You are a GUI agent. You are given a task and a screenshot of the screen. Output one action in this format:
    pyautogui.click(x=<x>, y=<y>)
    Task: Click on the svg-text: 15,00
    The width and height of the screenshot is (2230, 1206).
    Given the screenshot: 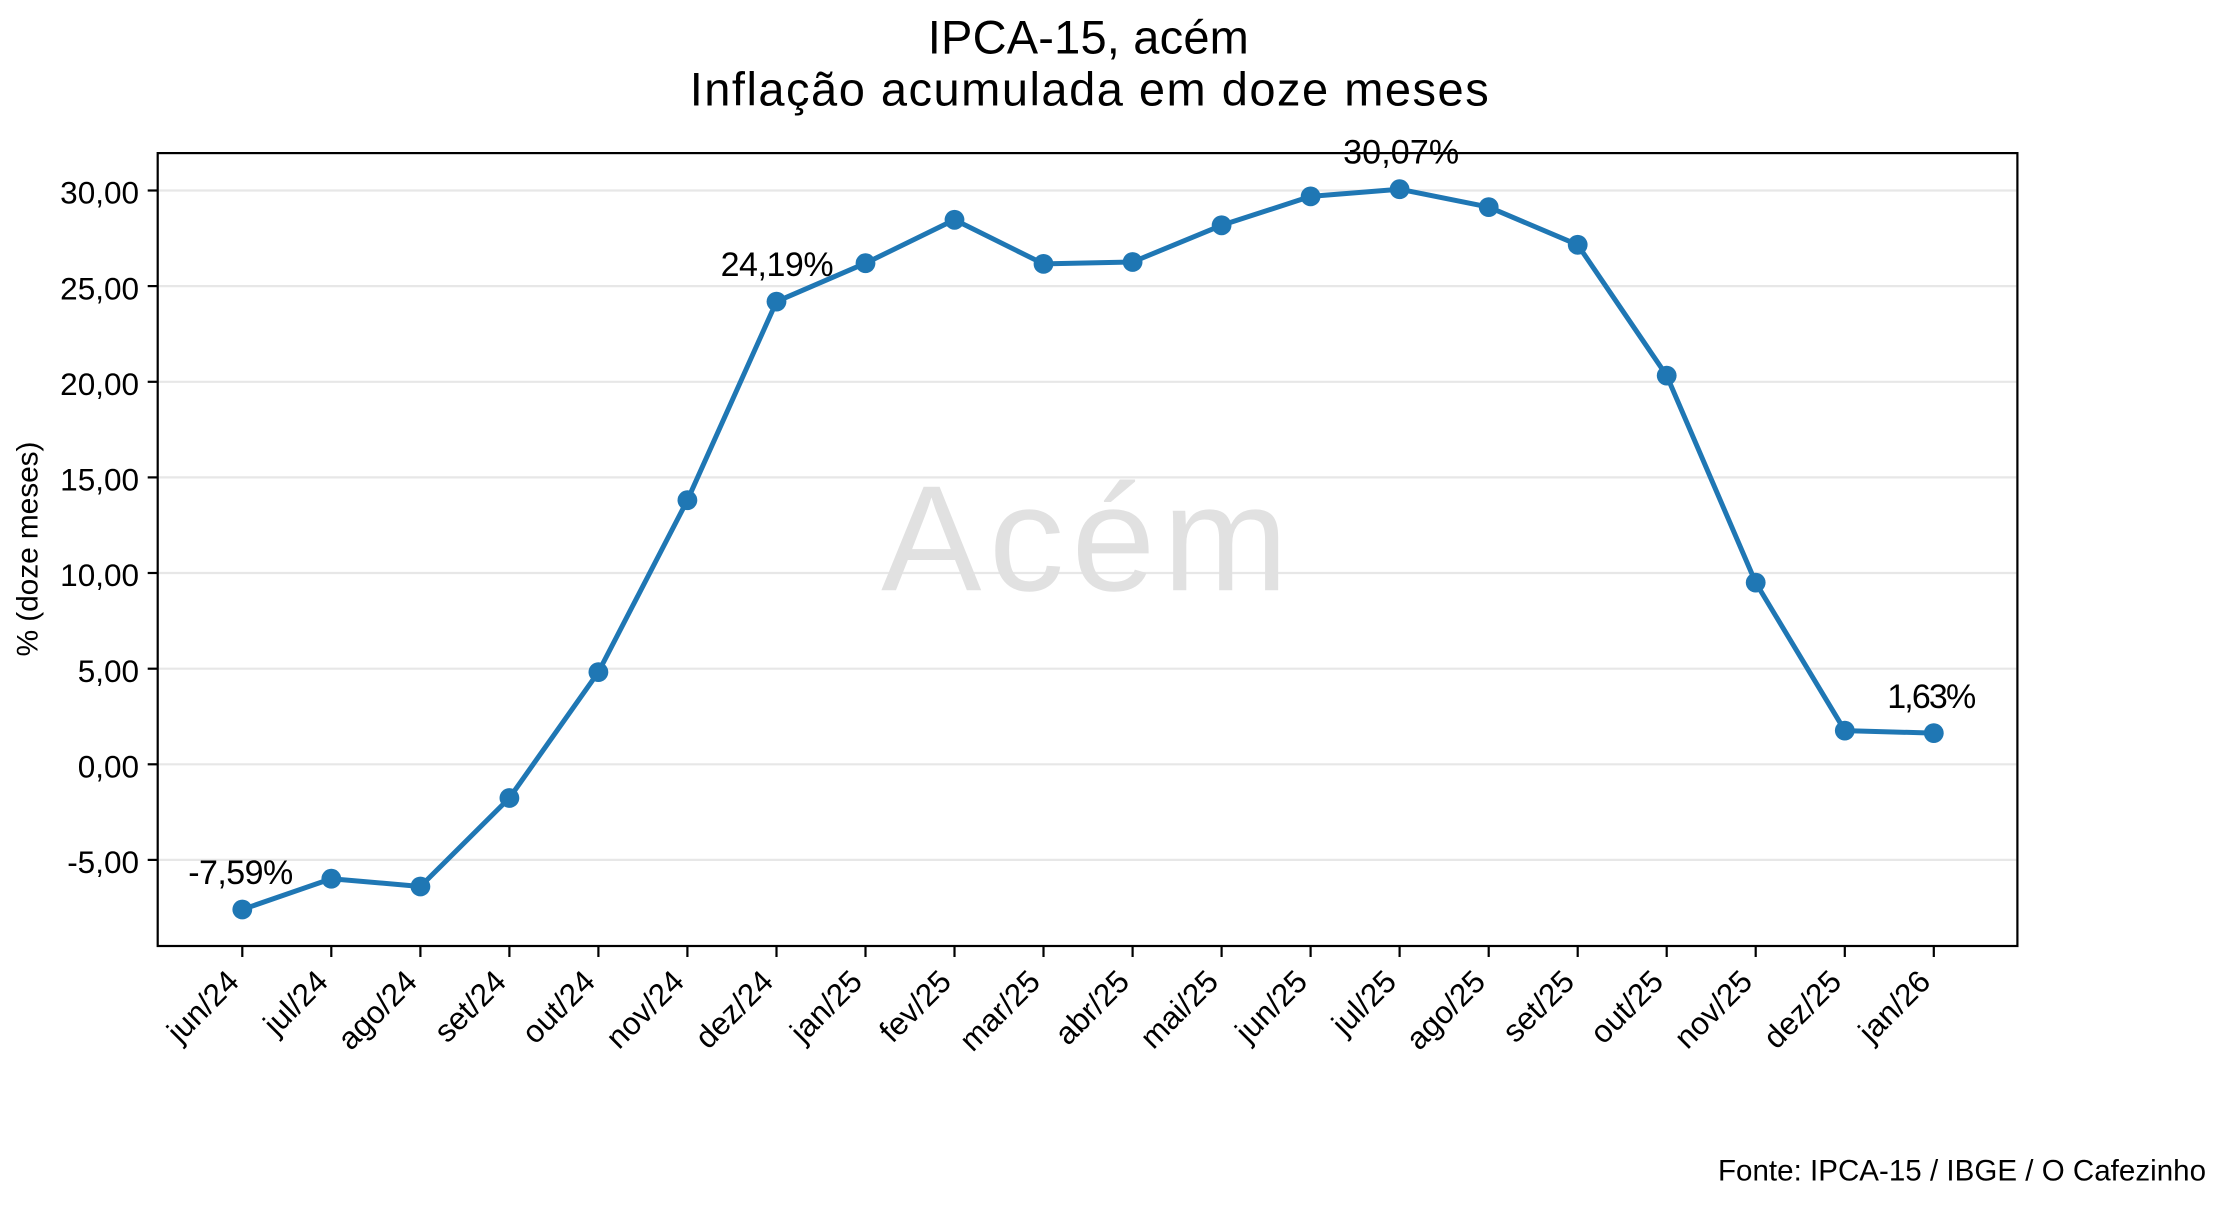 What is the action you would take?
    pyautogui.click(x=99, y=480)
    